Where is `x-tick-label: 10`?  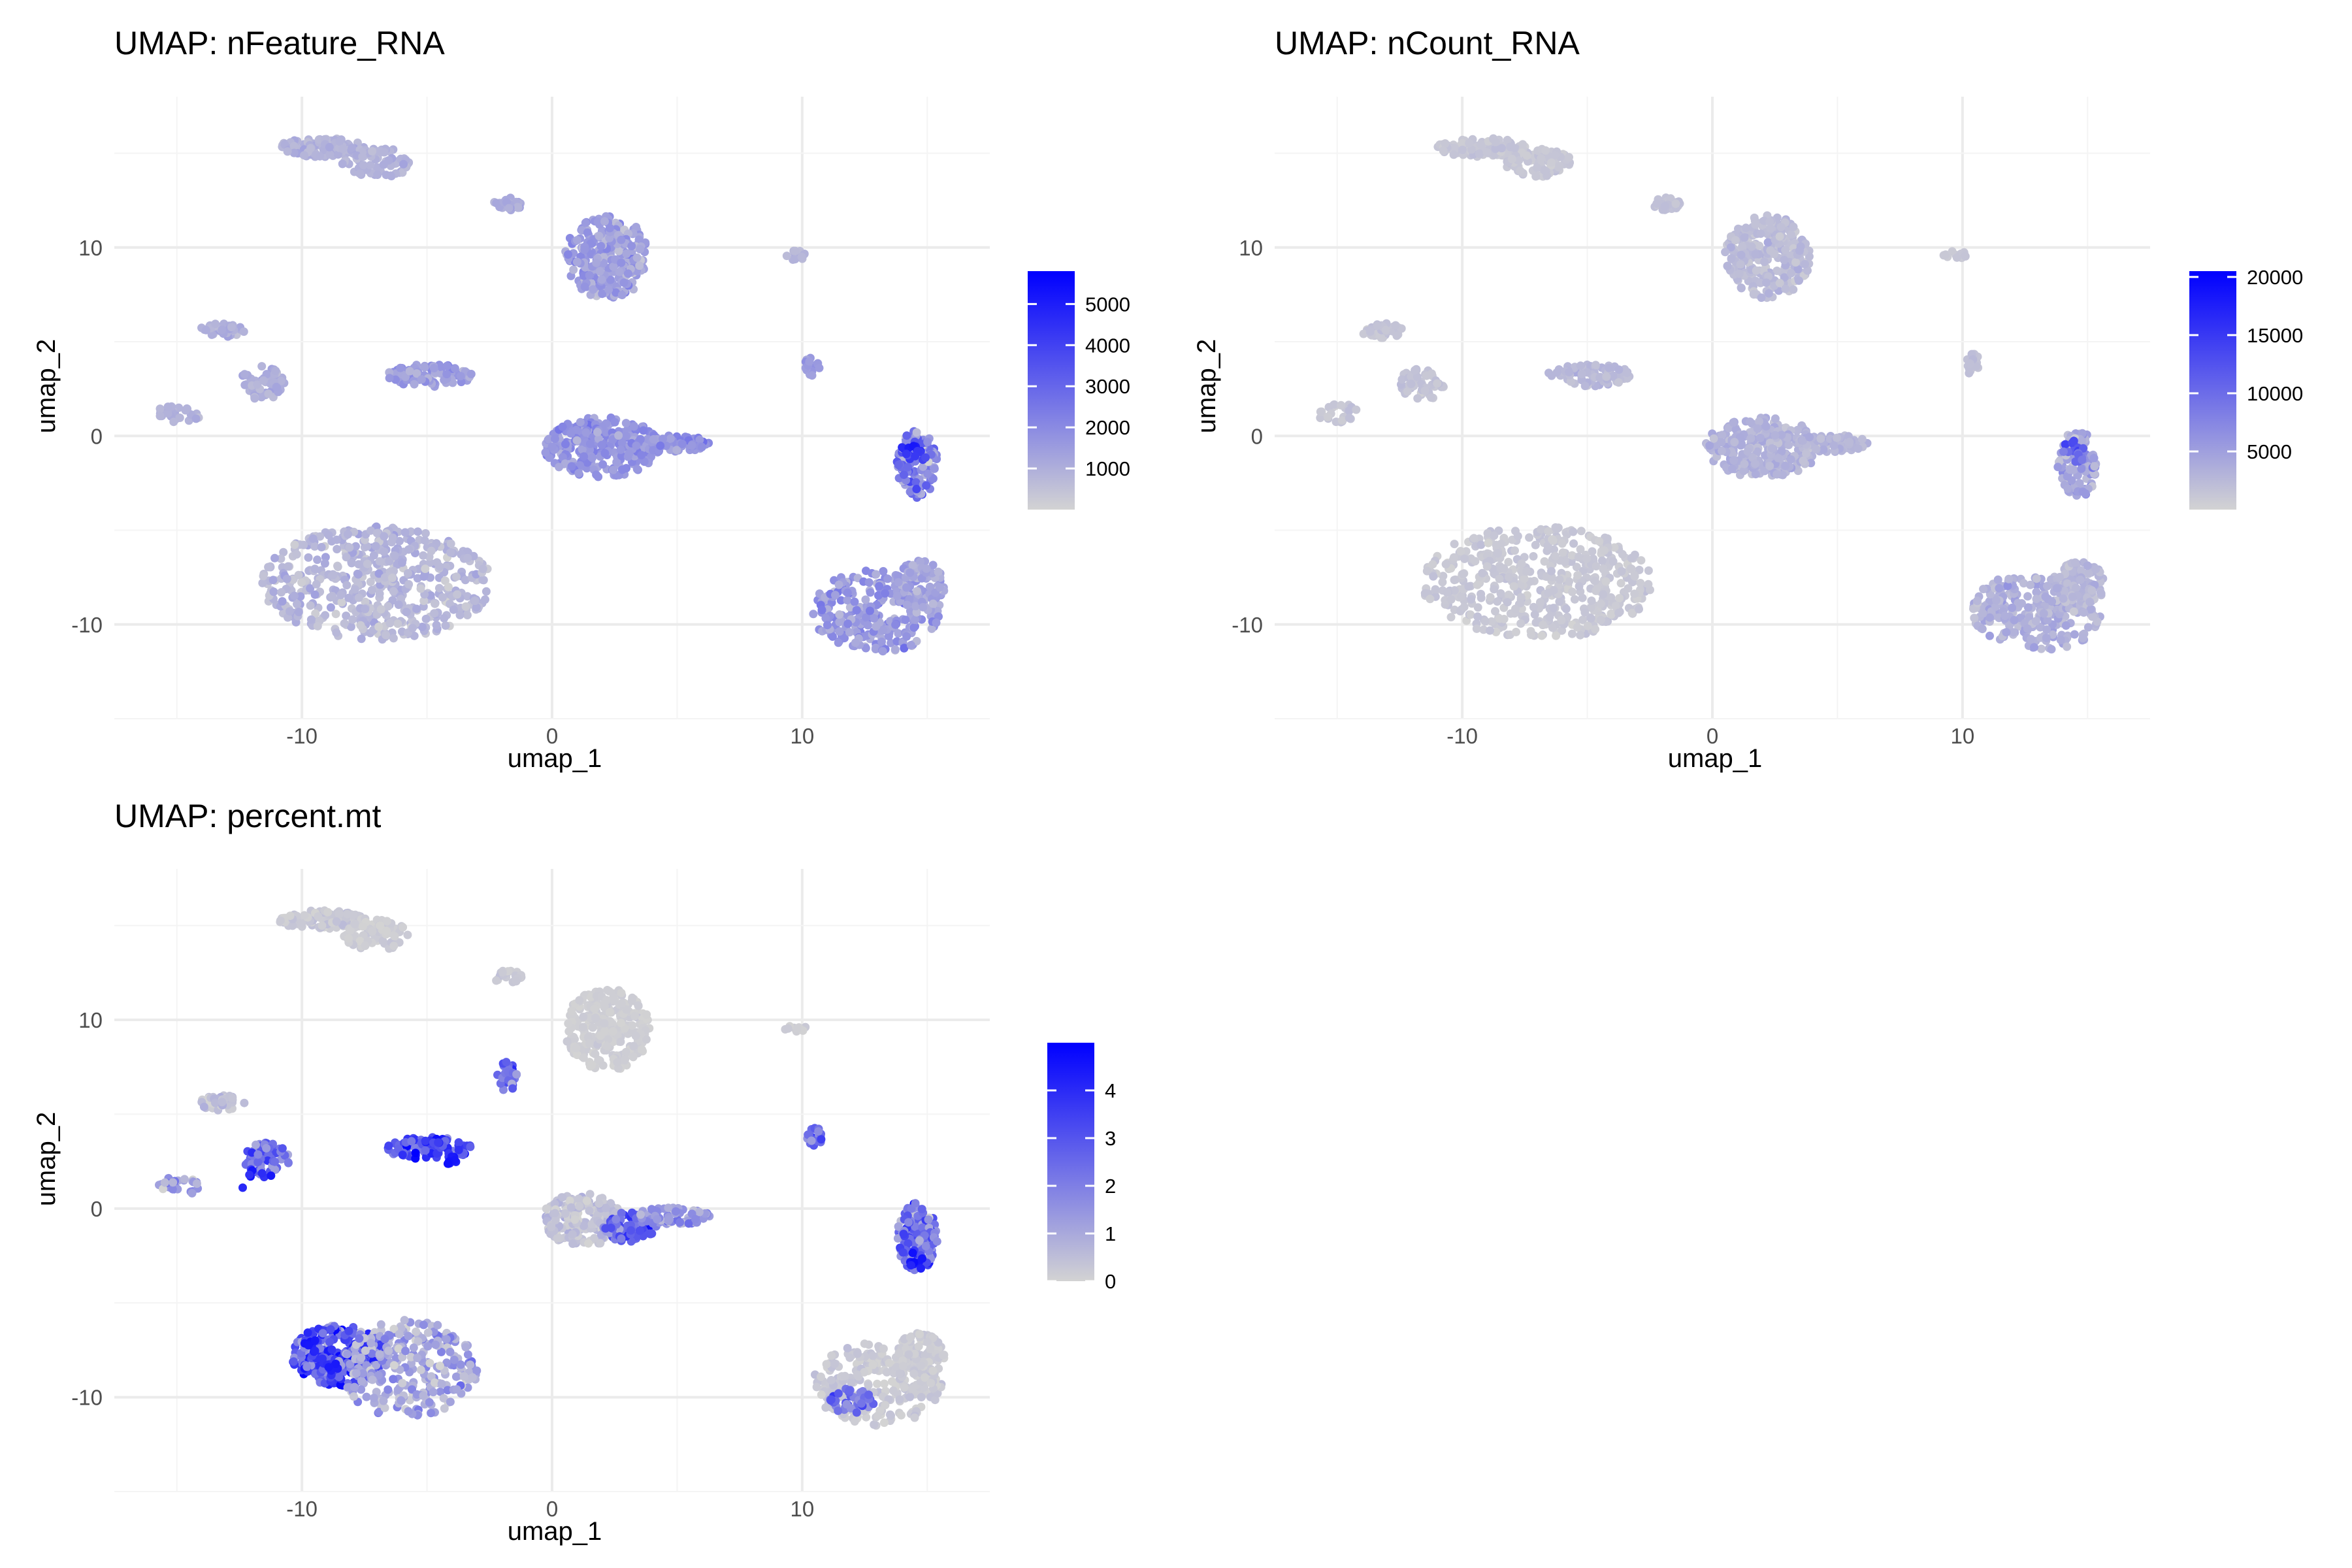
x-tick-label: 10 is located at coordinates (802, 736).